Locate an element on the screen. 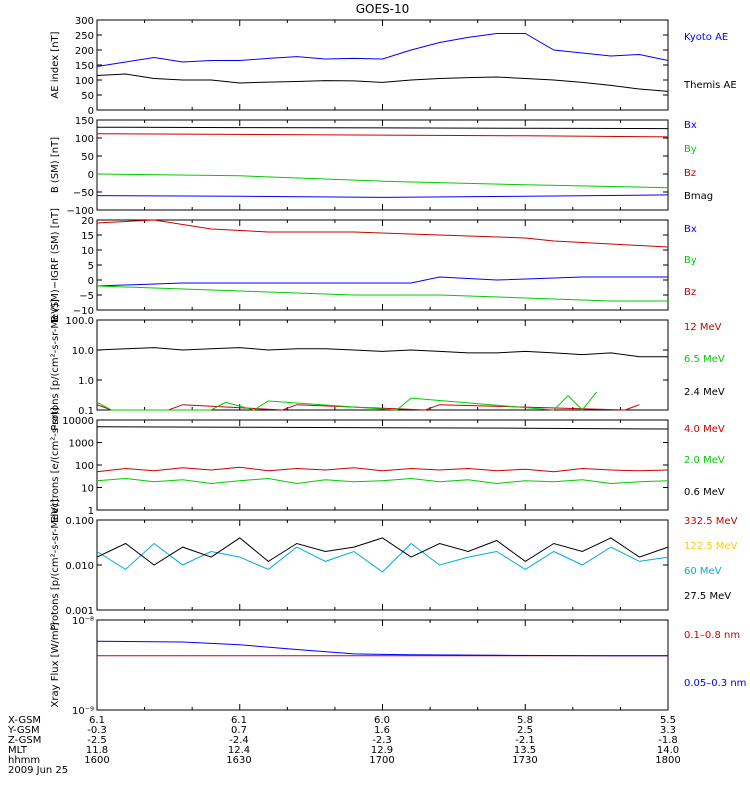  y-tick-label: −50 is located at coordinates (83, 193).